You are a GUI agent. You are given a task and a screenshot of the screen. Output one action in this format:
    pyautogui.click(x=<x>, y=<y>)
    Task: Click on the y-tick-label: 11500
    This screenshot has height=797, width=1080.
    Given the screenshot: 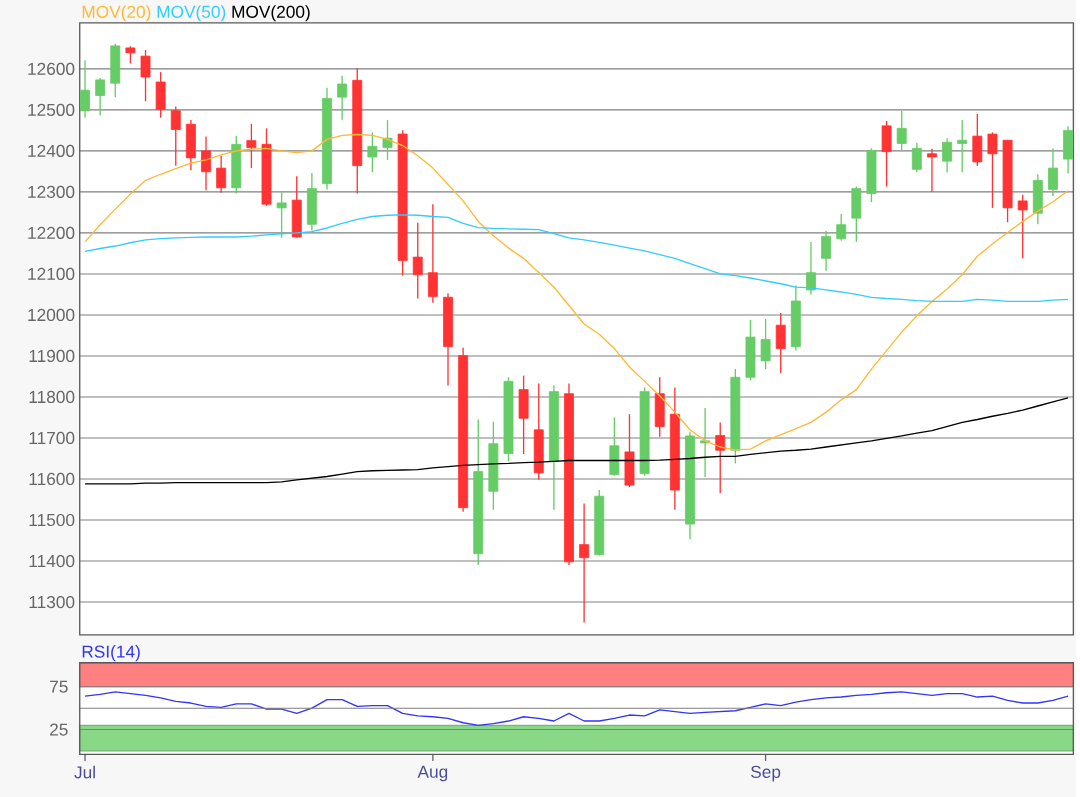 What is the action you would take?
    pyautogui.click(x=52, y=519)
    